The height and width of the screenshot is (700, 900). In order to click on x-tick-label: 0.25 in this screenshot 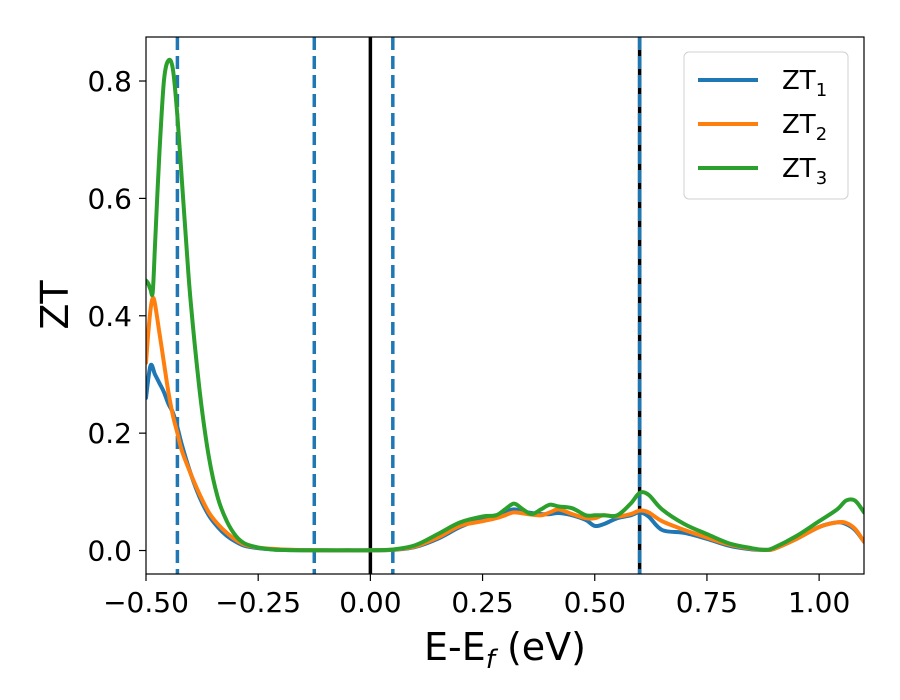, I will do `click(482, 602)`.